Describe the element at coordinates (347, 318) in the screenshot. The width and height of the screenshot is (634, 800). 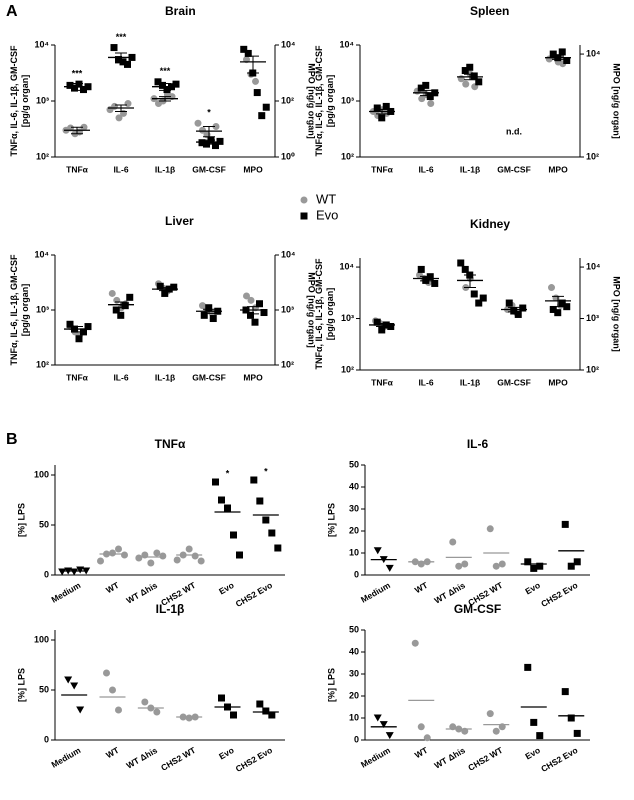
I see `y-tick-label: 10³` at that location.